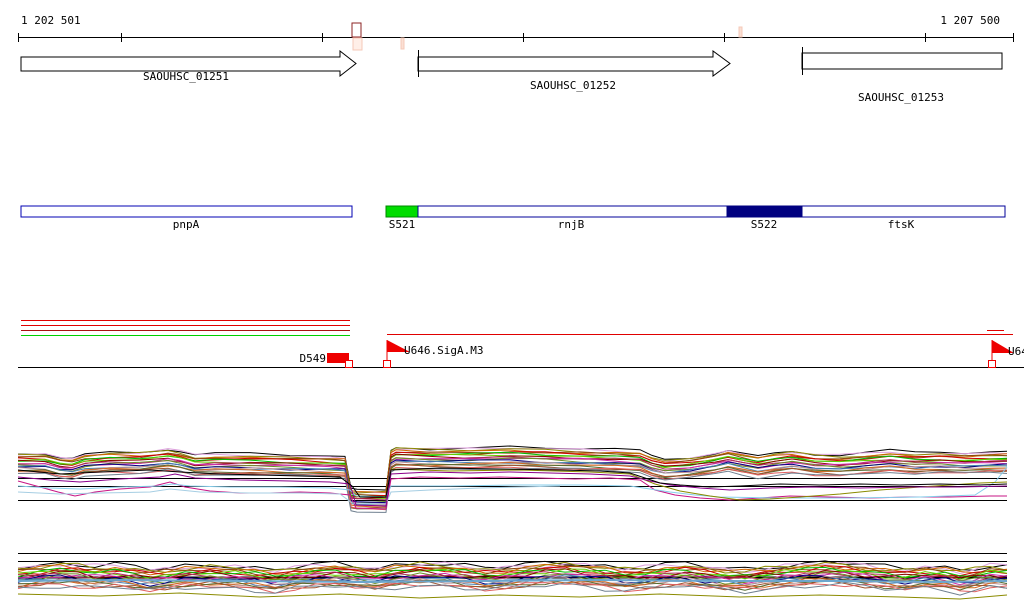  I want to click on lower-coverage-plot, so click(512, 576).